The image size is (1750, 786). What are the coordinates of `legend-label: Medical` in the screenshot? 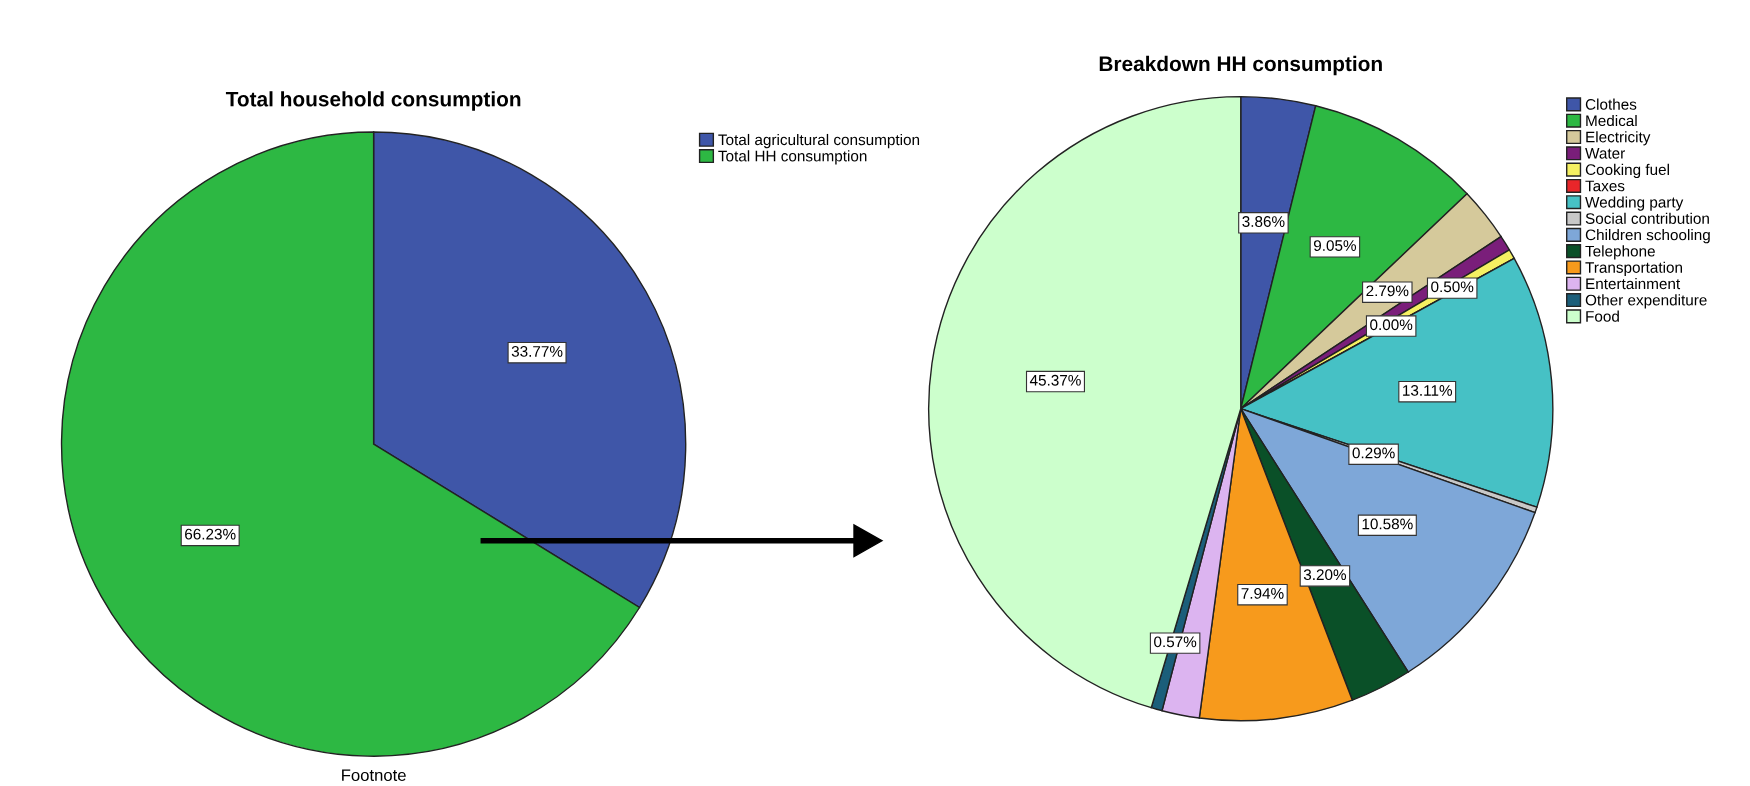 It's located at (1611, 120).